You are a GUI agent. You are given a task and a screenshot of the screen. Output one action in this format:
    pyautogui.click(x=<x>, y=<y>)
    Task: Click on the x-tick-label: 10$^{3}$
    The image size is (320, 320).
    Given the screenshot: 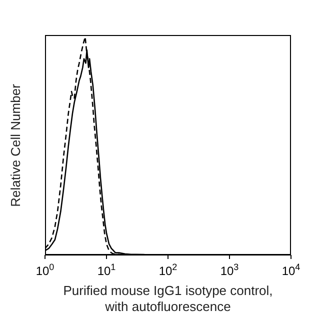 What is the action you would take?
    pyautogui.click(x=229, y=270)
    